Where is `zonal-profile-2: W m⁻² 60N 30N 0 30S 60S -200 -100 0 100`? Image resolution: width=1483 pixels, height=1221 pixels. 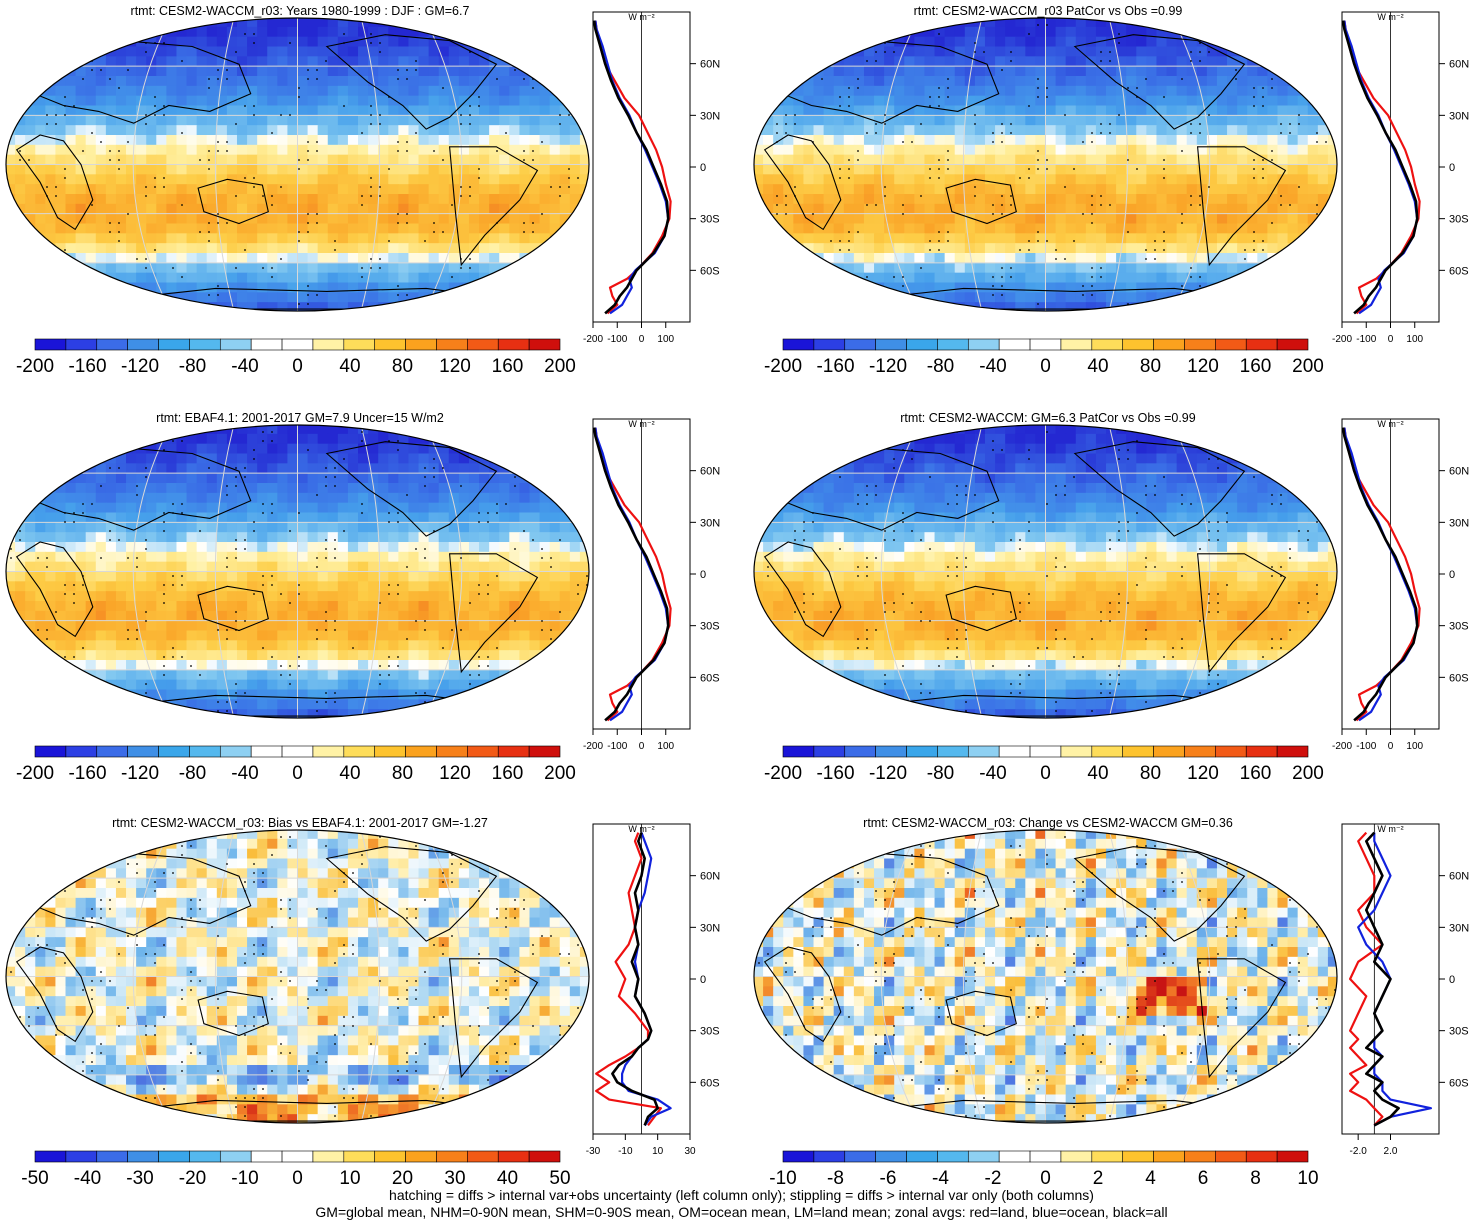
zonal-profile-2: W m⁻² 60N 30N 0 30S 60S -200 -100 0 100 is located at coordinates (1400, 178).